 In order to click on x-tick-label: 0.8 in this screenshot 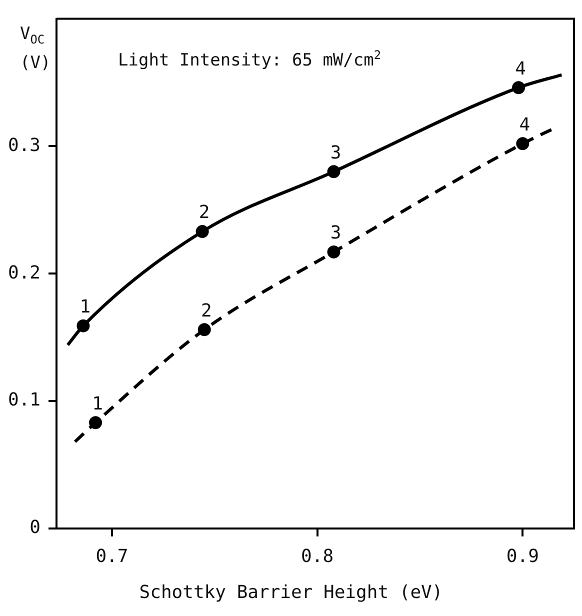, I will do `click(317, 556)`.